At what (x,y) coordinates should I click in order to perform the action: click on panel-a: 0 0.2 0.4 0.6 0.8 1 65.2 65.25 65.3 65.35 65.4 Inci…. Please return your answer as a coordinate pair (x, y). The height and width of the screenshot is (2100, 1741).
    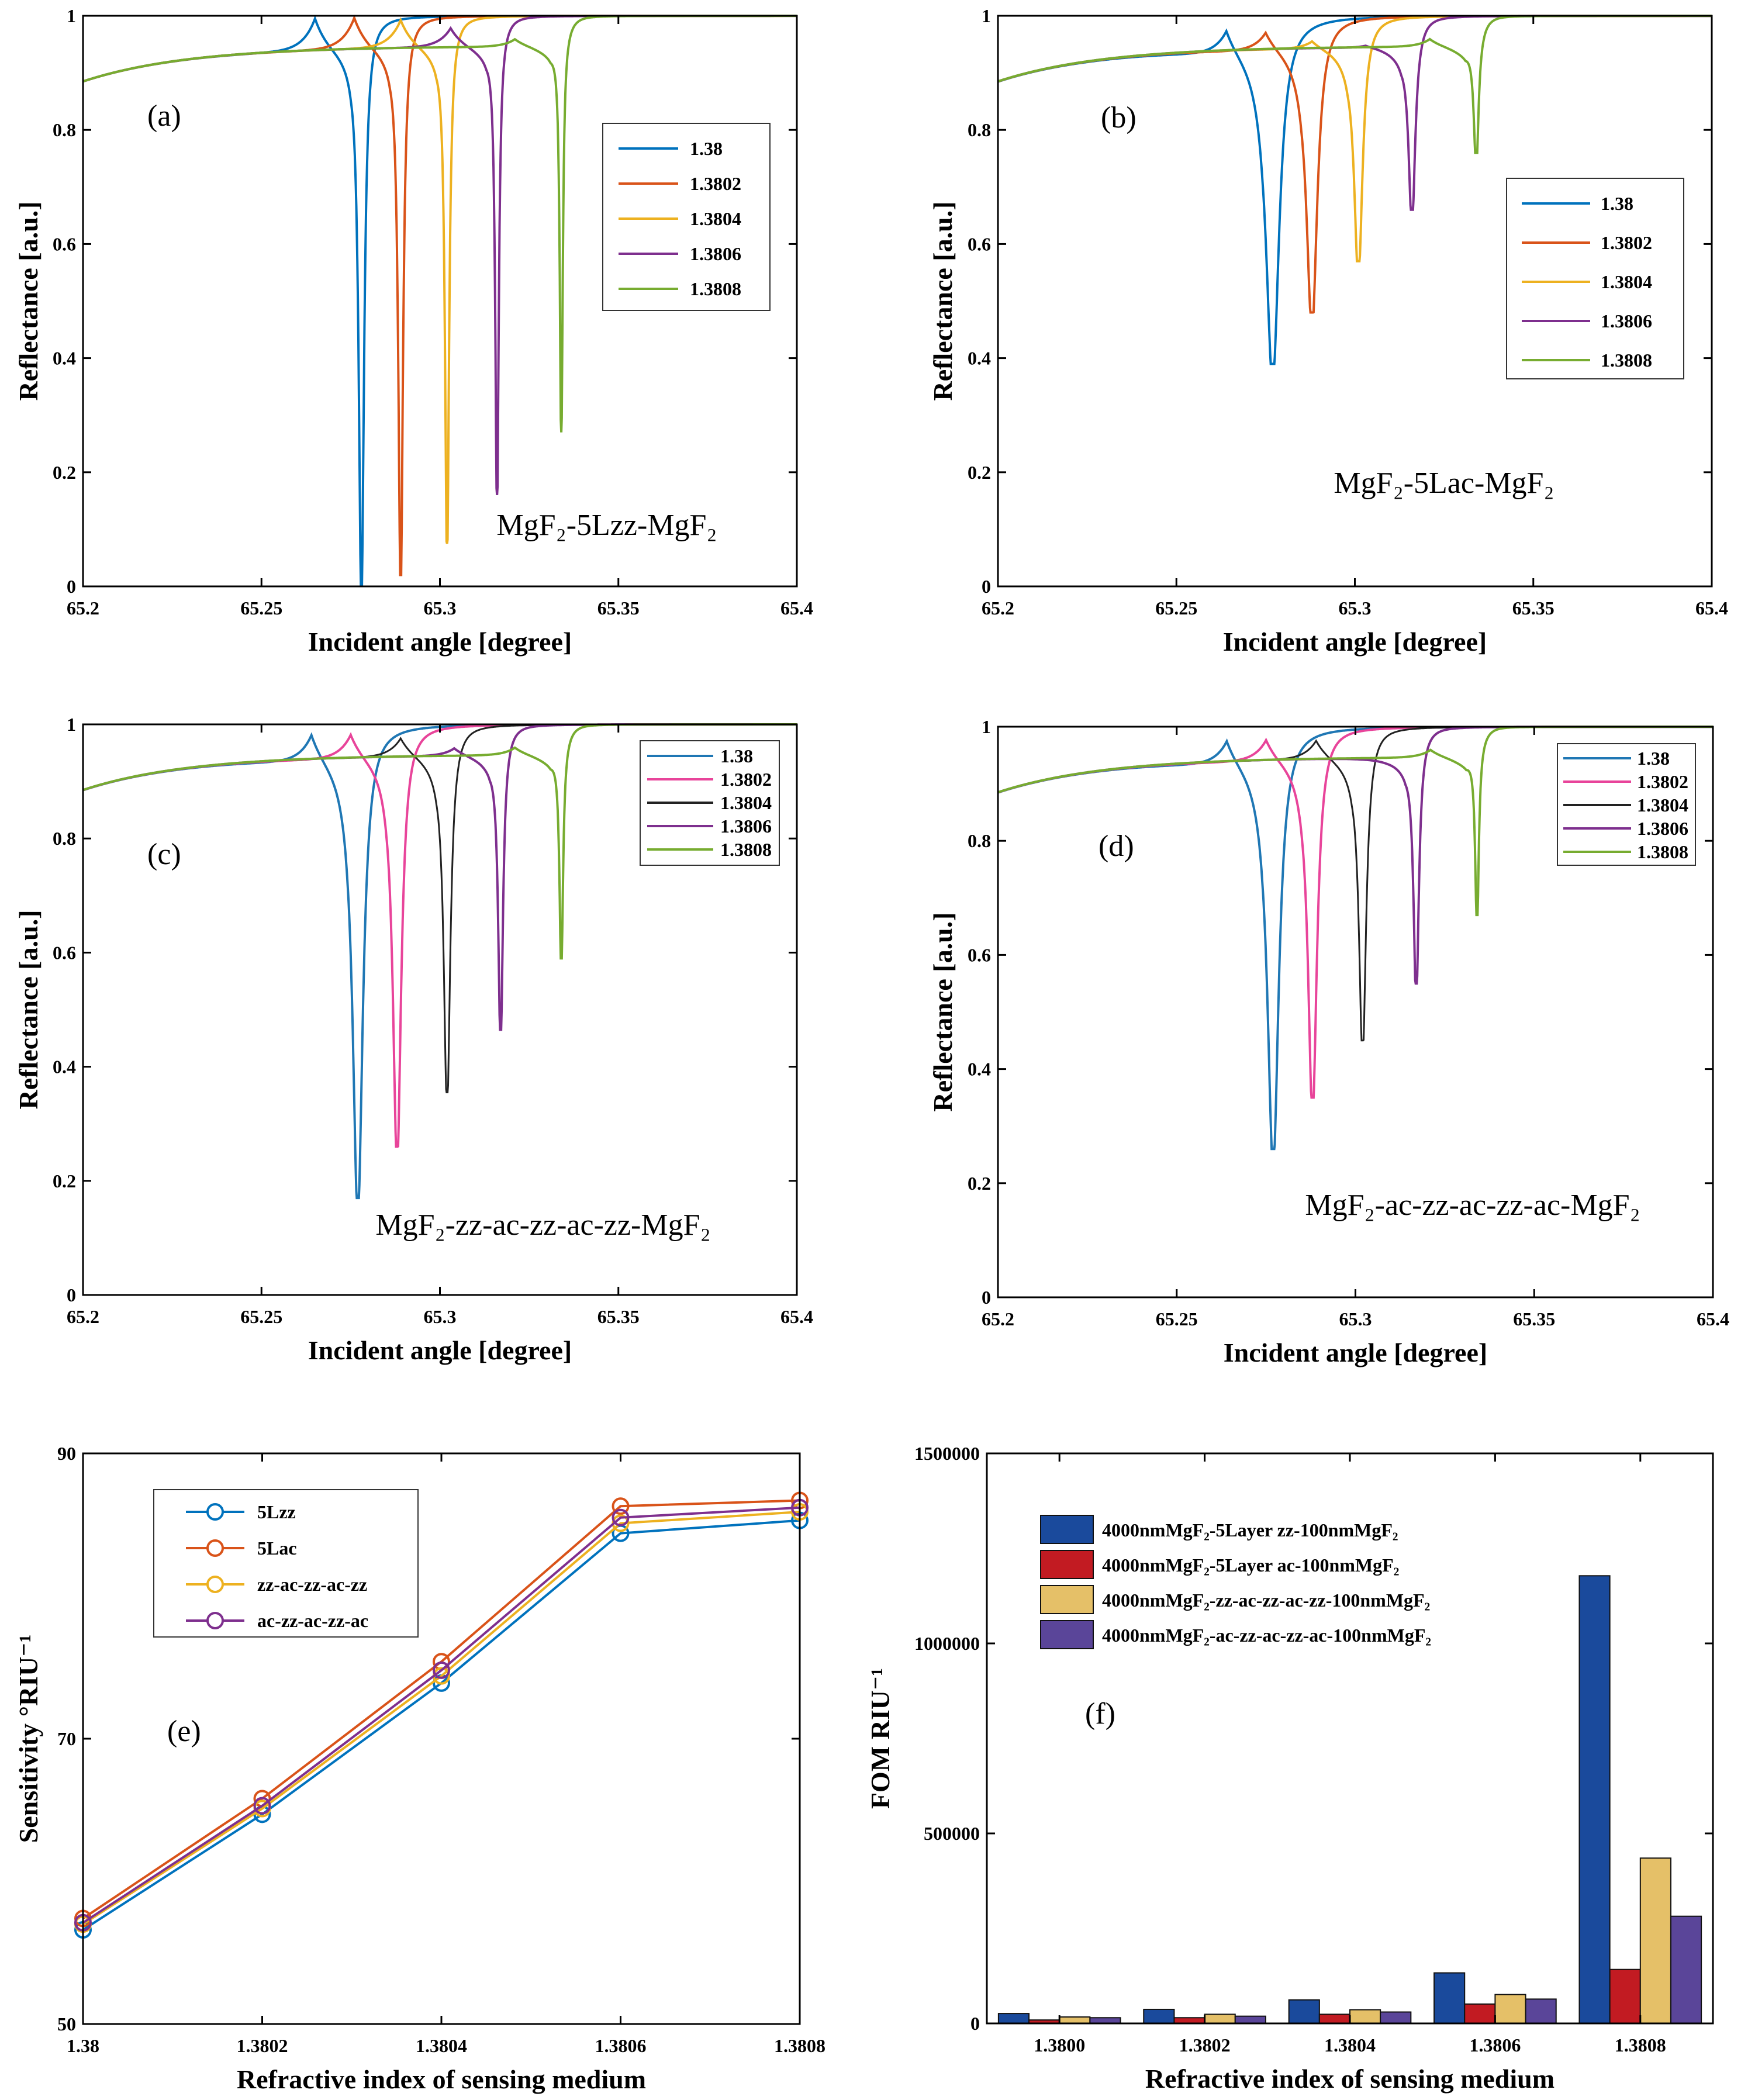
    Looking at the image, I should click on (413, 331).